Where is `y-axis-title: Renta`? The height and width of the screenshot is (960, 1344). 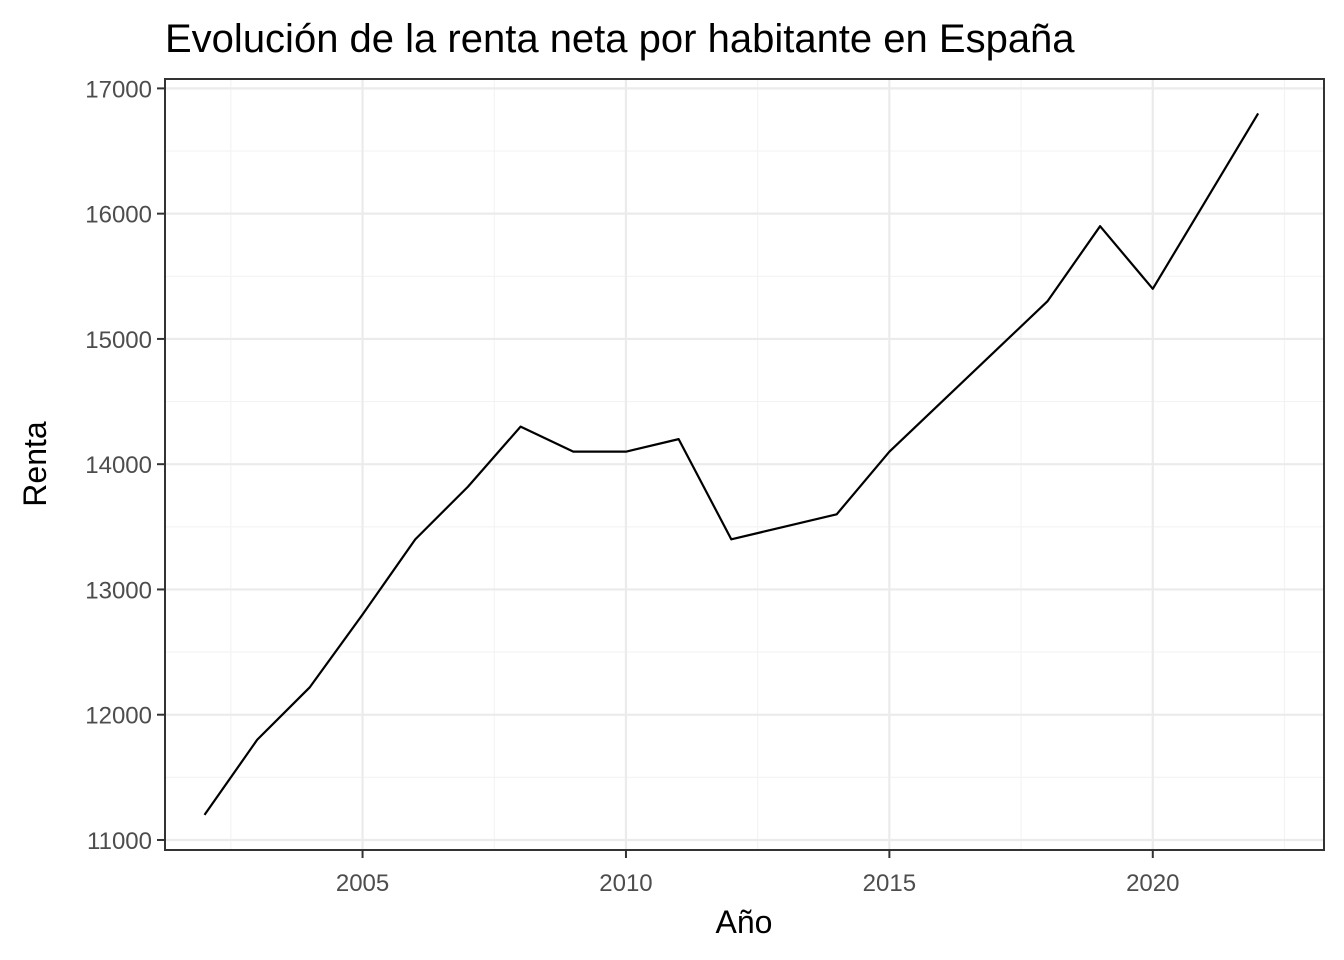 y-axis-title: Renta is located at coordinates (35, 464).